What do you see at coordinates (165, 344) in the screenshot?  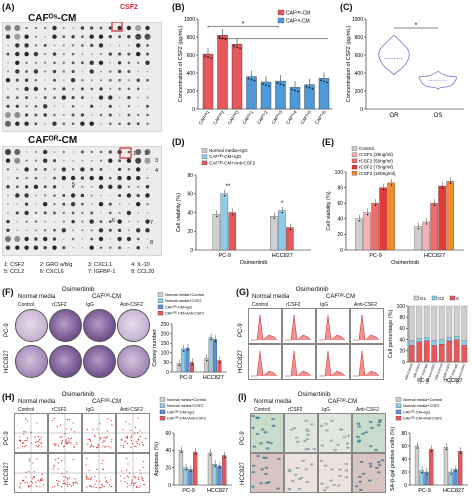 I see `y-tick-label: 150` at bounding box center [165, 344].